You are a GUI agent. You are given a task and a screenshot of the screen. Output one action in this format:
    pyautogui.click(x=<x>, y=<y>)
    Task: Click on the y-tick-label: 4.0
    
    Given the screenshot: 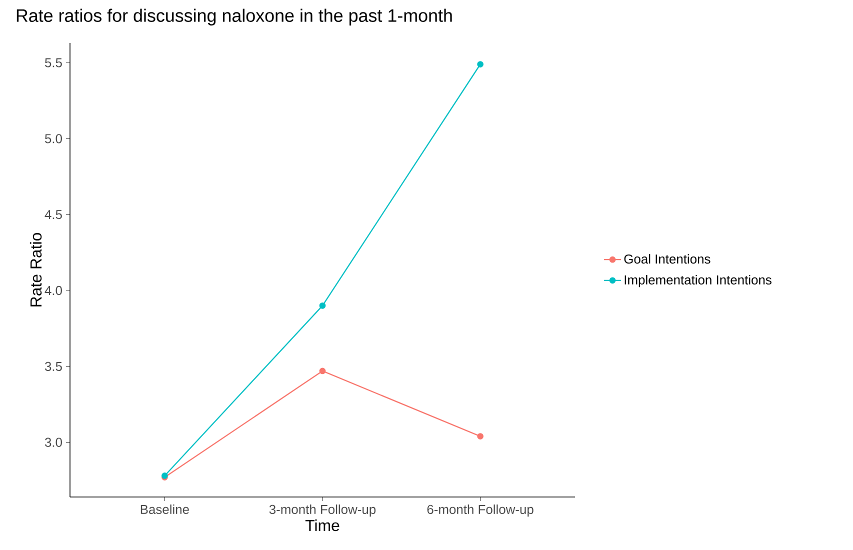 What is the action you would take?
    pyautogui.click(x=53, y=291)
    